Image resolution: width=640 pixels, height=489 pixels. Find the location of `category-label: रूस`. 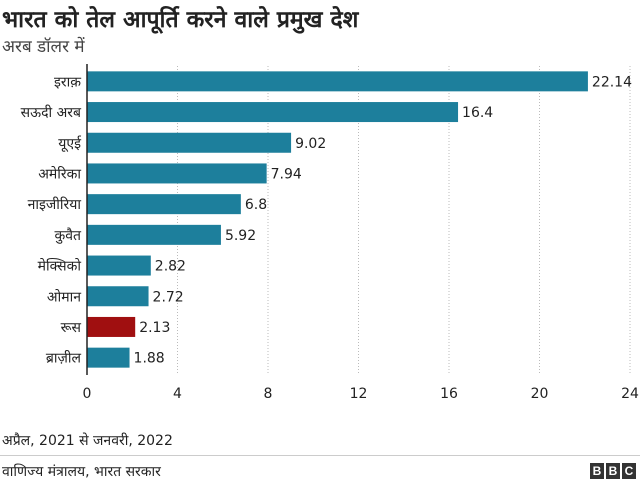

category-label: रूस is located at coordinates (71, 328).